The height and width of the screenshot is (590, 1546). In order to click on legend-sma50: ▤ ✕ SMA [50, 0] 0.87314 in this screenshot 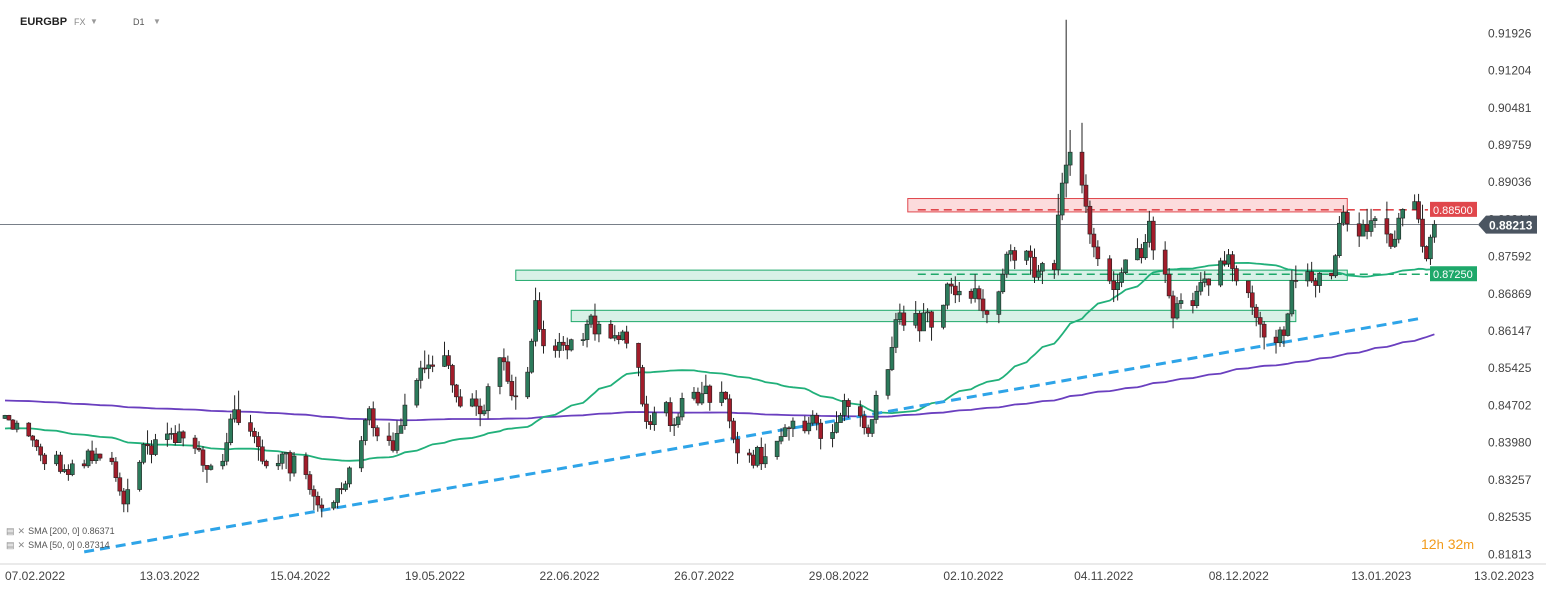, I will do `click(58, 545)`.